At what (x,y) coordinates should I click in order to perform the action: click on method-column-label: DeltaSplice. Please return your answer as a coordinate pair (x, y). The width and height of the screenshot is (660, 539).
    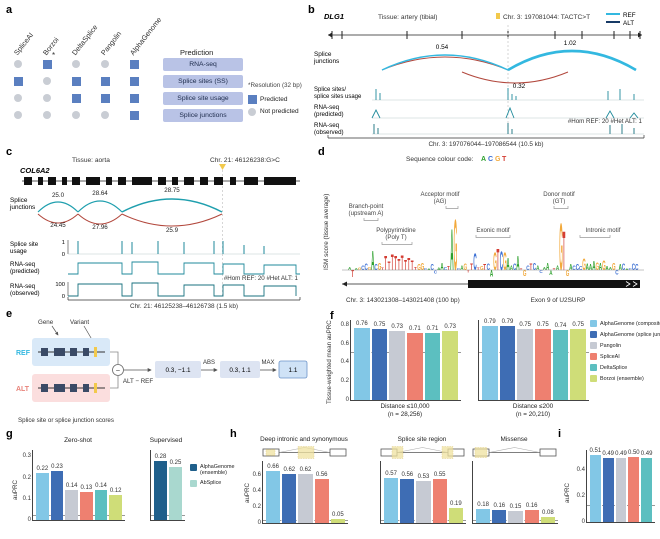
    Looking at the image, I should click on (84, 39).